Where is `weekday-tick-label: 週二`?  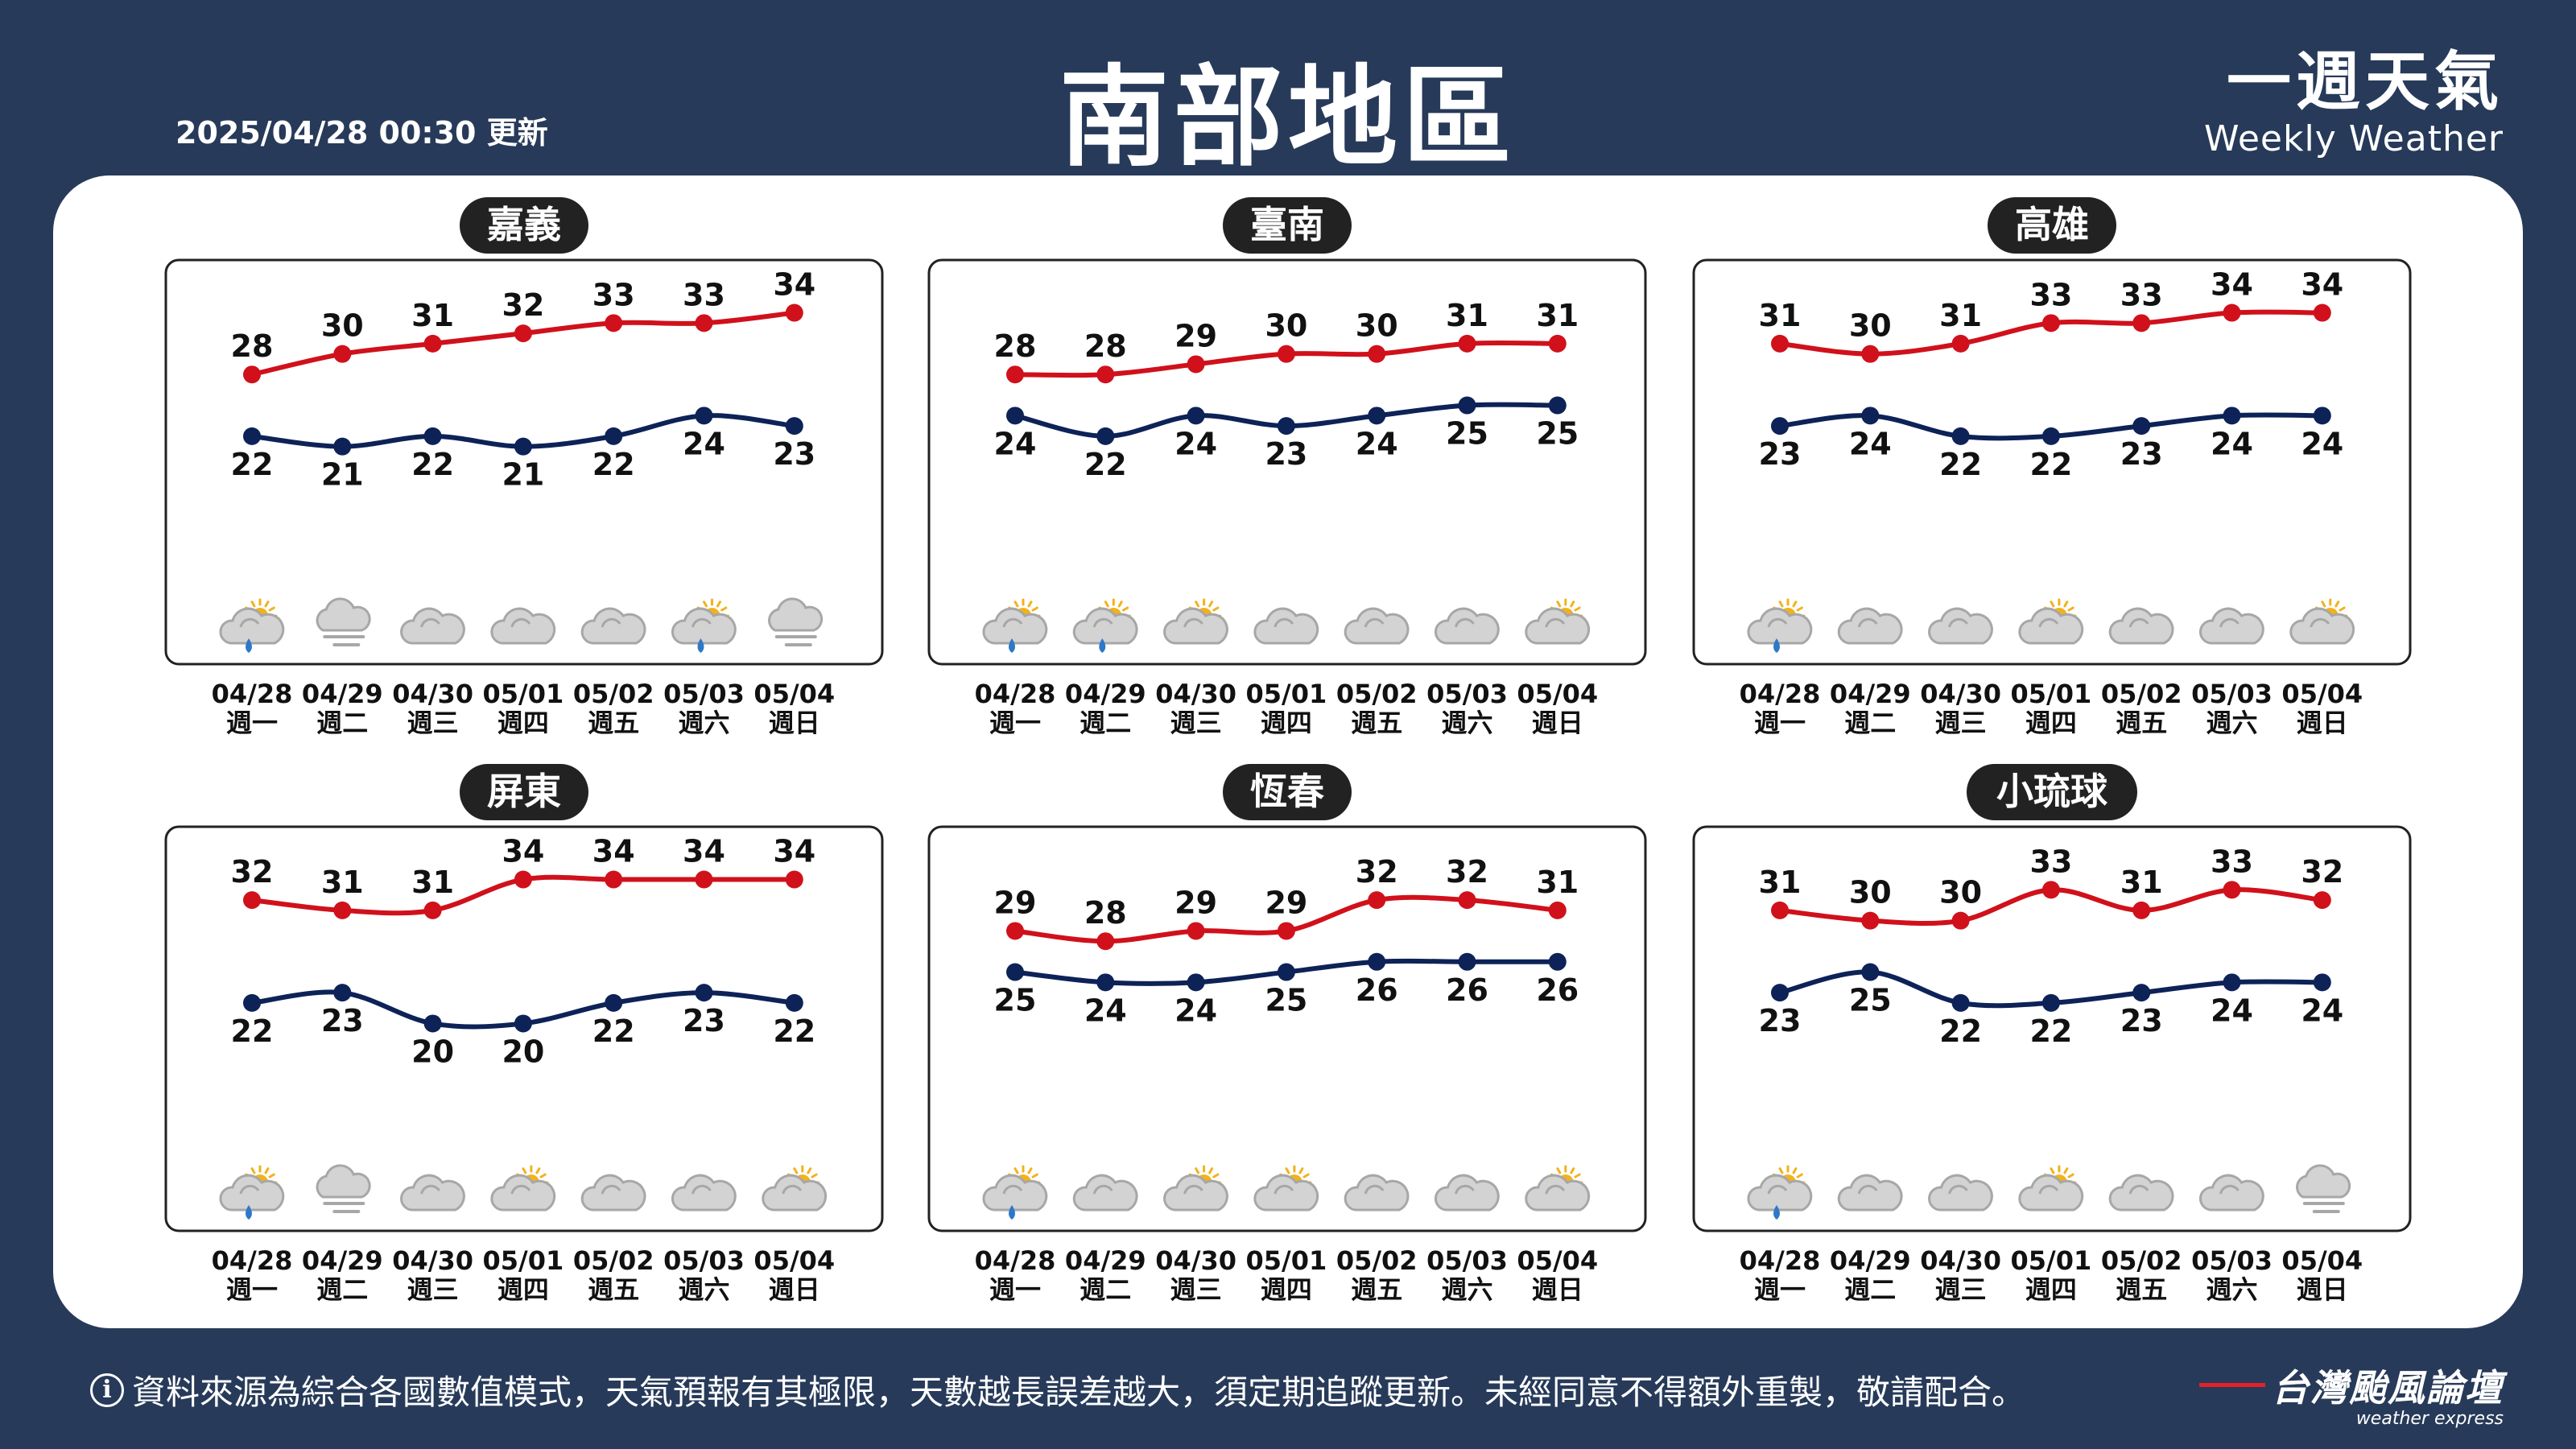 weekday-tick-label: 週二 is located at coordinates (1105, 723).